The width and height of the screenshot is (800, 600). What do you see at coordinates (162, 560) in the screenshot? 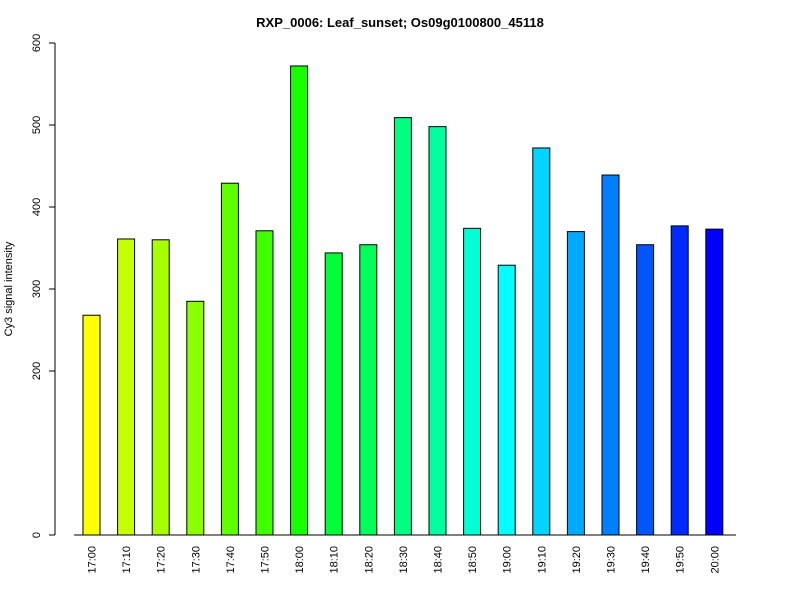
I see `x-tick-label: 17:20` at bounding box center [162, 560].